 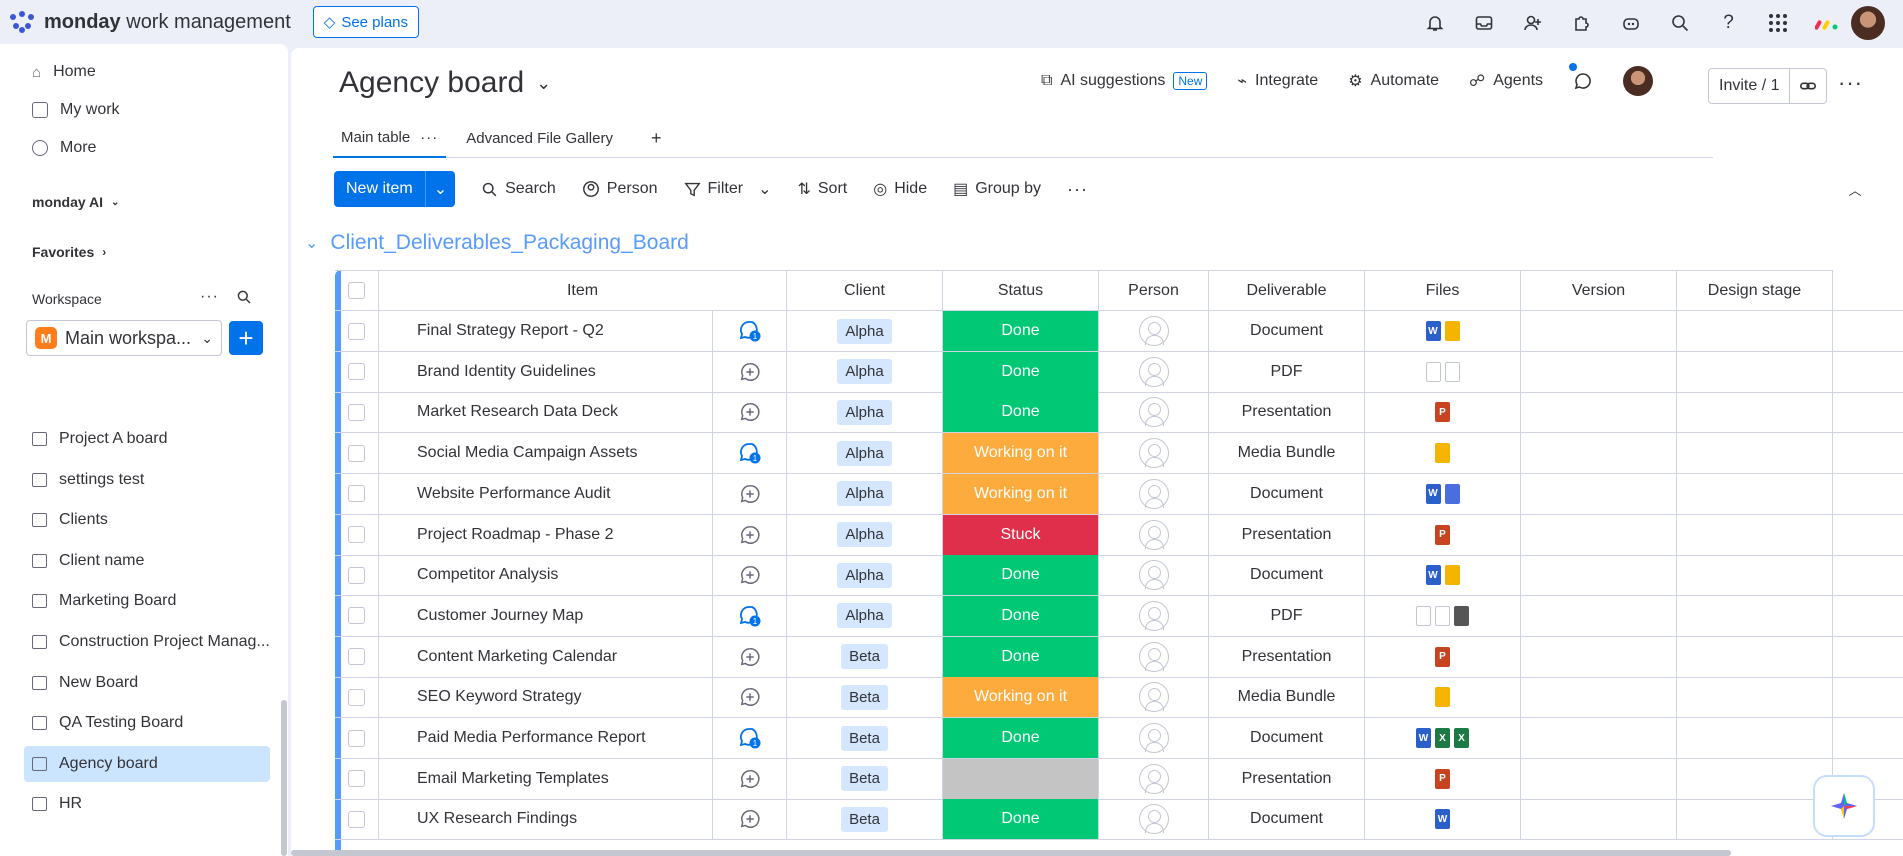 What do you see at coordinates (124, 338) in the screenshot?
I see `workspace-selector: M Main workspa... ⌄` at bounding box center [124, 338].